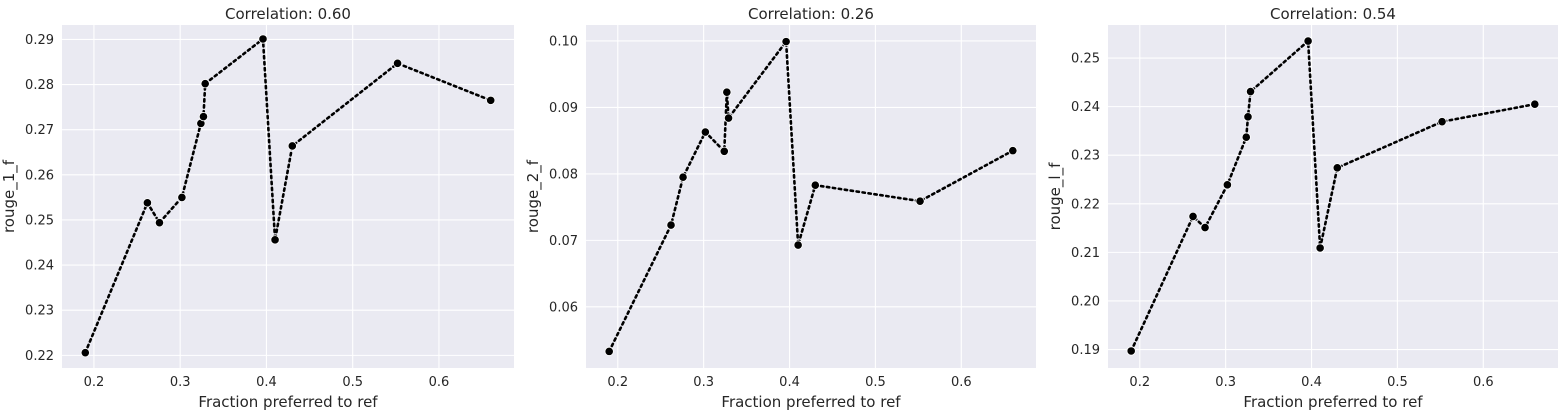 Image resolution: width=1567 pixels, height=415 pixels. Describe the element at coordinates (563, 307) in the screenshot. I see `y-tick-label: 0.06` at that location.